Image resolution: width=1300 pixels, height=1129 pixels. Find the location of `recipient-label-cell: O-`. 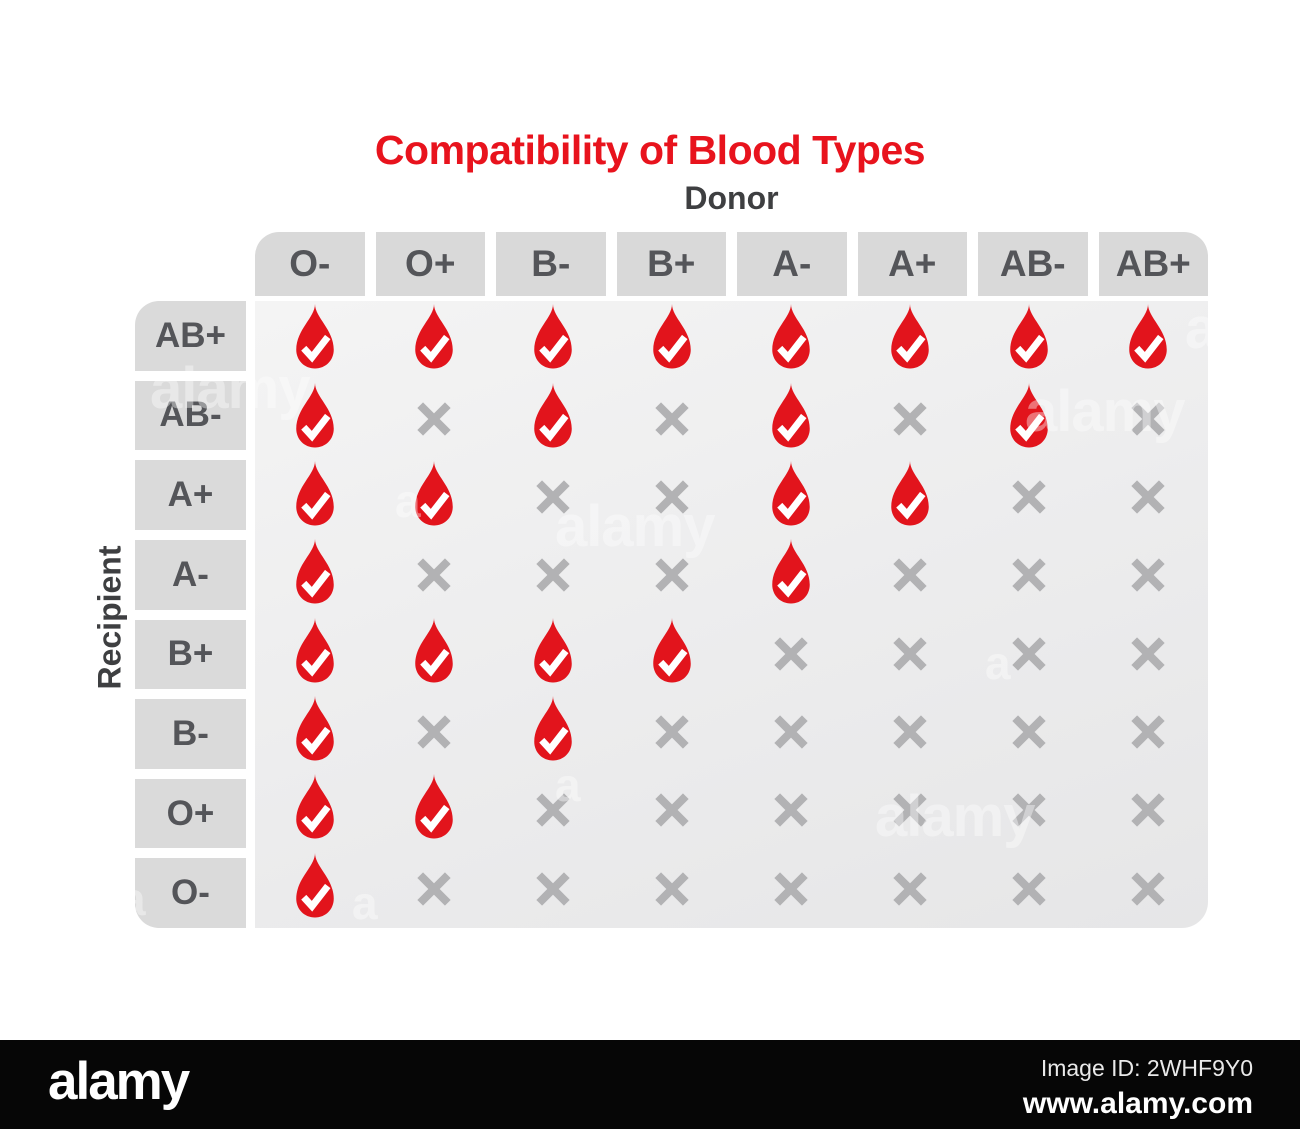

recipient-label-cell: O- is located at coordinates (190, 893).